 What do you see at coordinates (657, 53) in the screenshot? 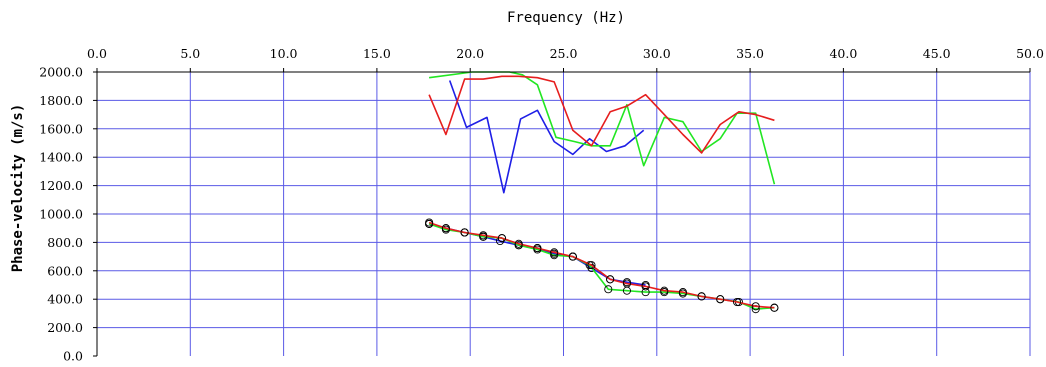
I see `x-tick-label: 30.0` at bounding box center [657, 53].